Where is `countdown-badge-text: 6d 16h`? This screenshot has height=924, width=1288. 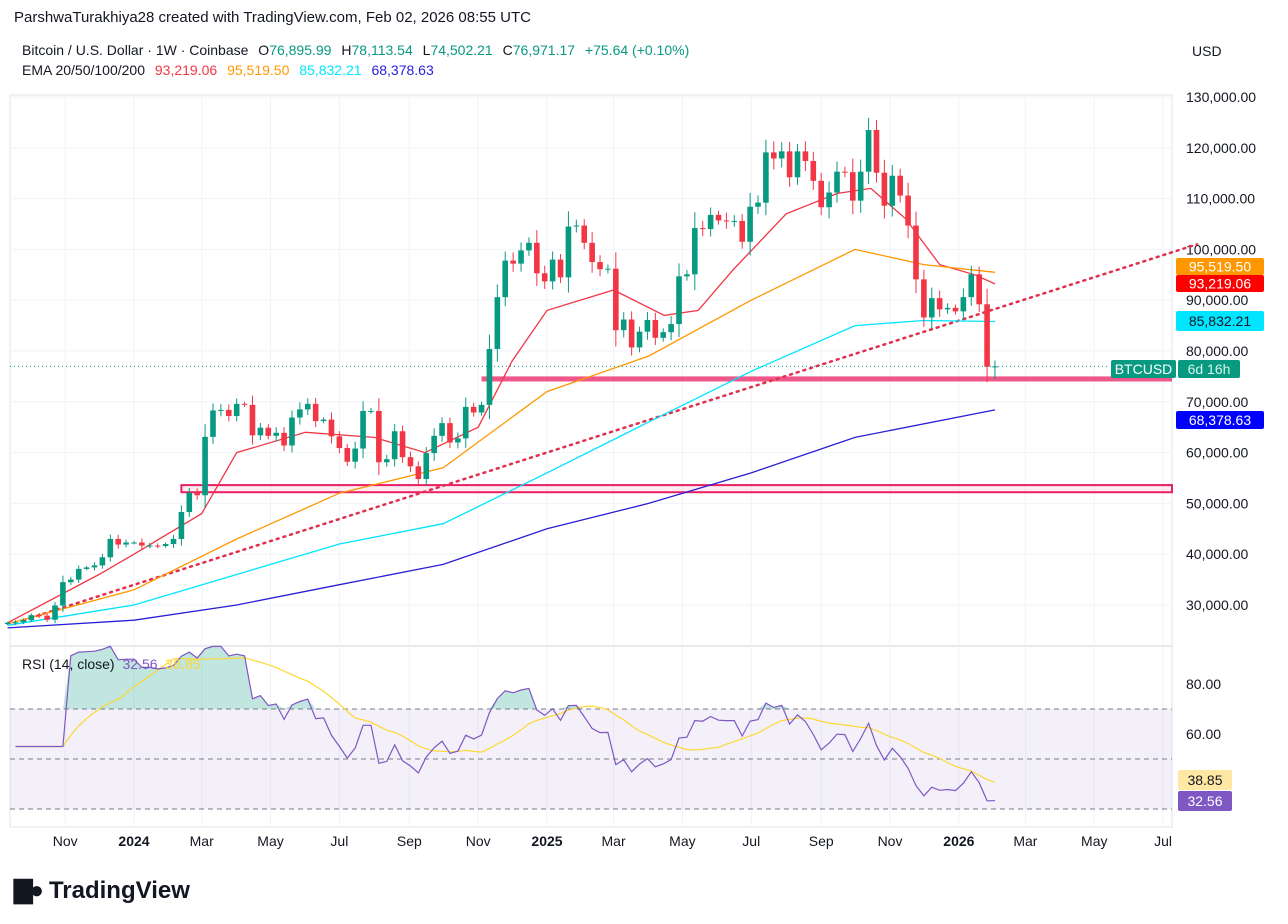 countdown-badge-text: 6d 16h is located at coordinates (1209, 369).